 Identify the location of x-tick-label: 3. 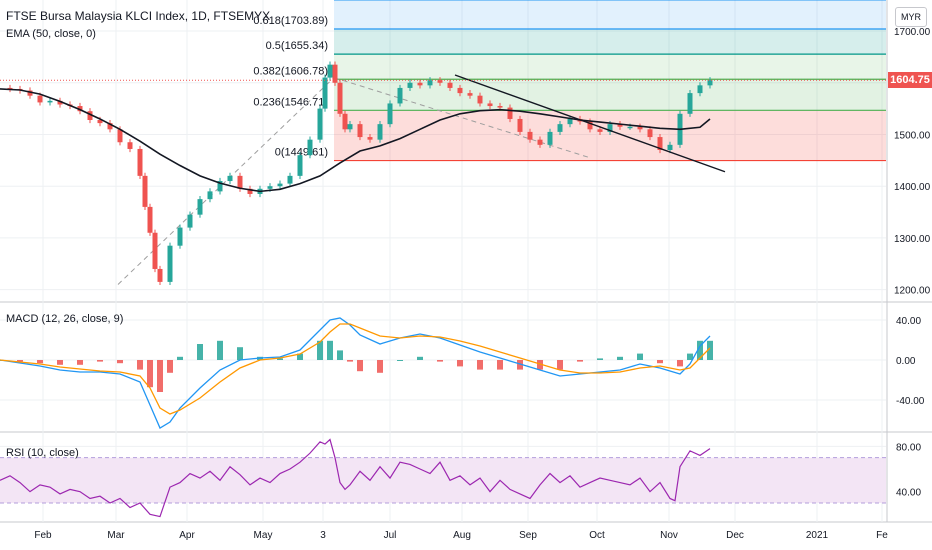
(323, 535).